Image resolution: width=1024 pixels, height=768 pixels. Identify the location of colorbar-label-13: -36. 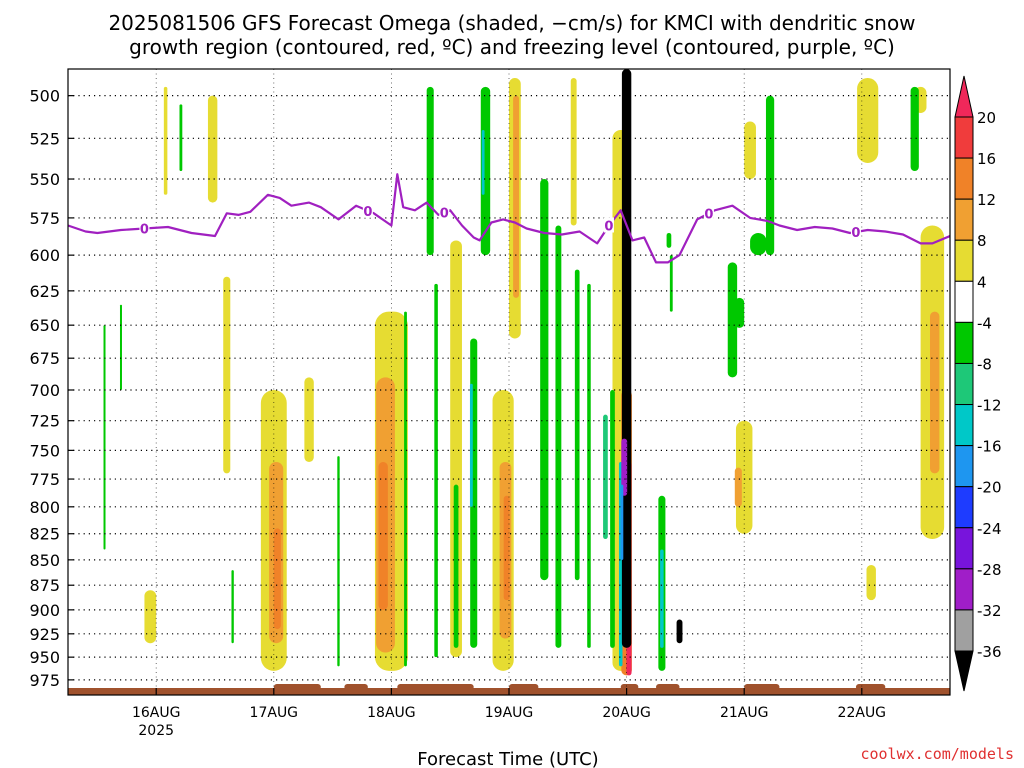
(989, 652).